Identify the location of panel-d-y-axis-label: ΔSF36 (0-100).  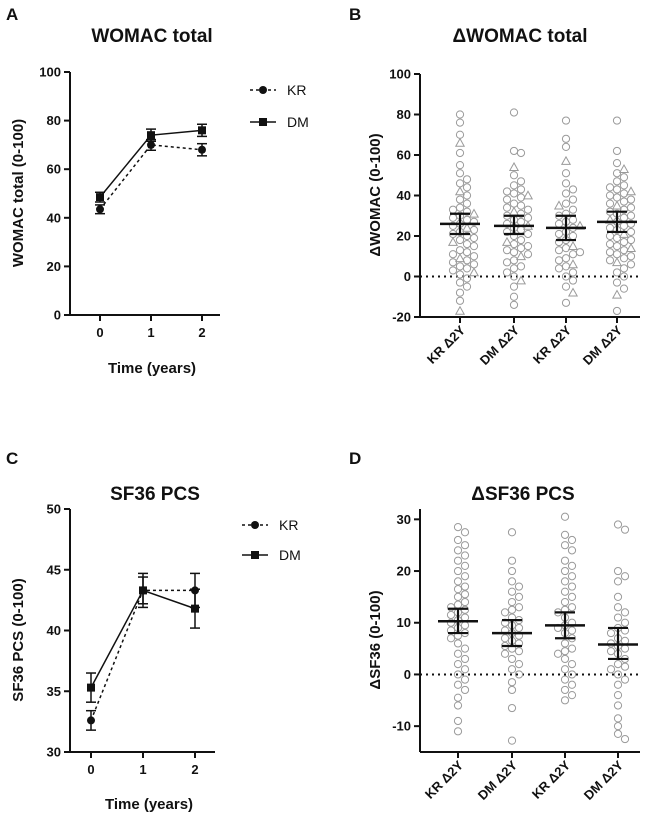
(375, 639).